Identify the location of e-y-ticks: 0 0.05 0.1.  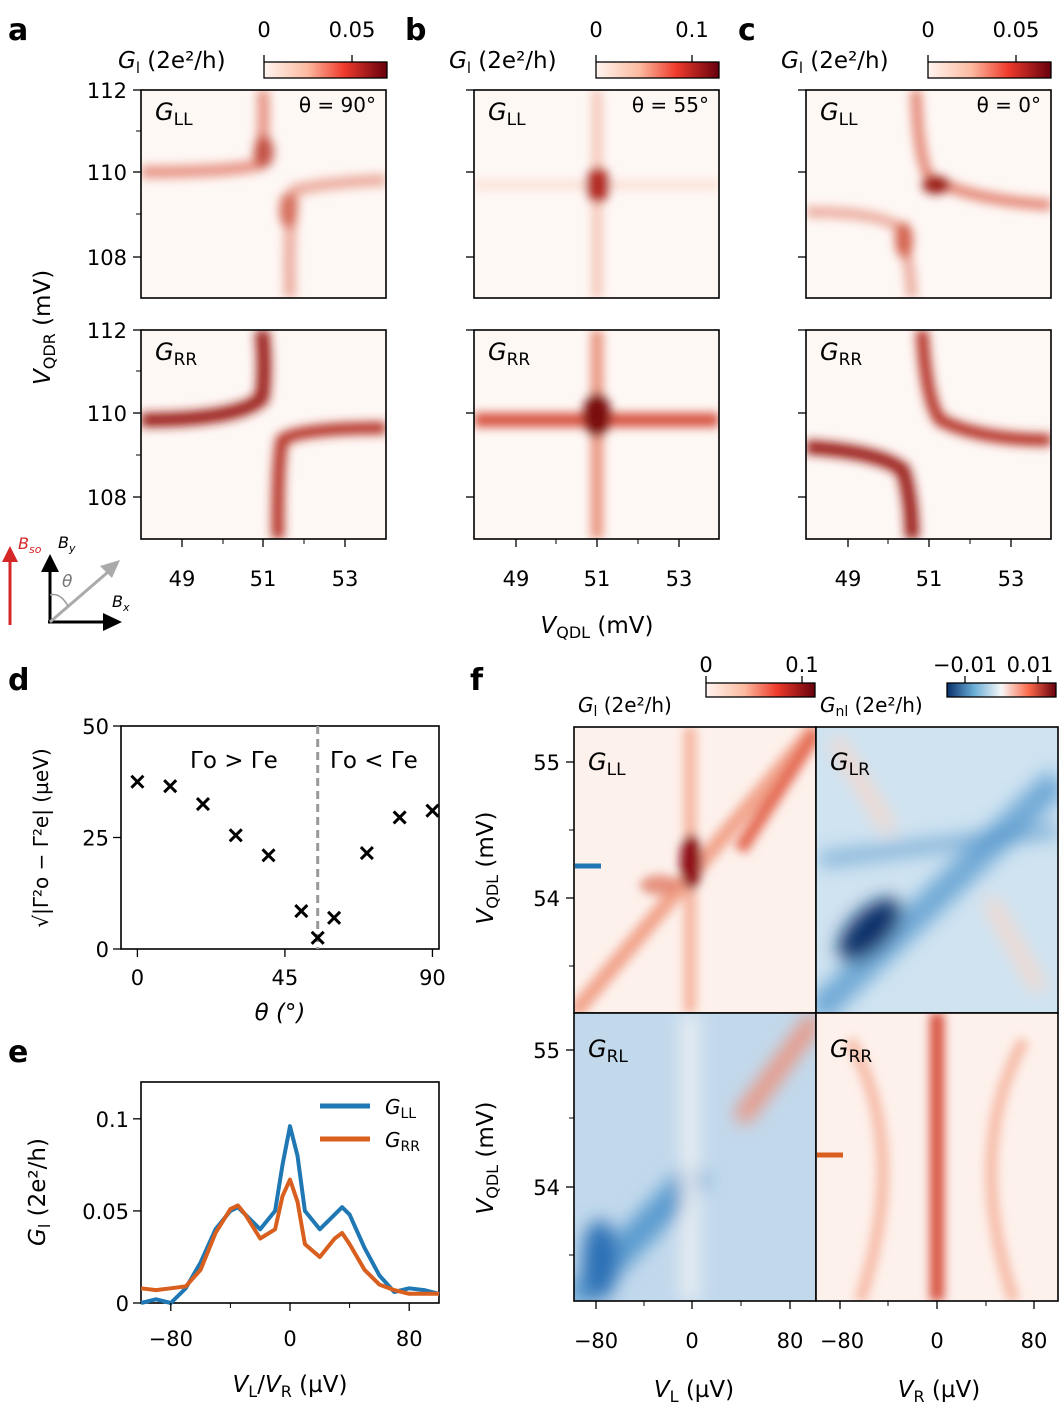
(105, 1212).